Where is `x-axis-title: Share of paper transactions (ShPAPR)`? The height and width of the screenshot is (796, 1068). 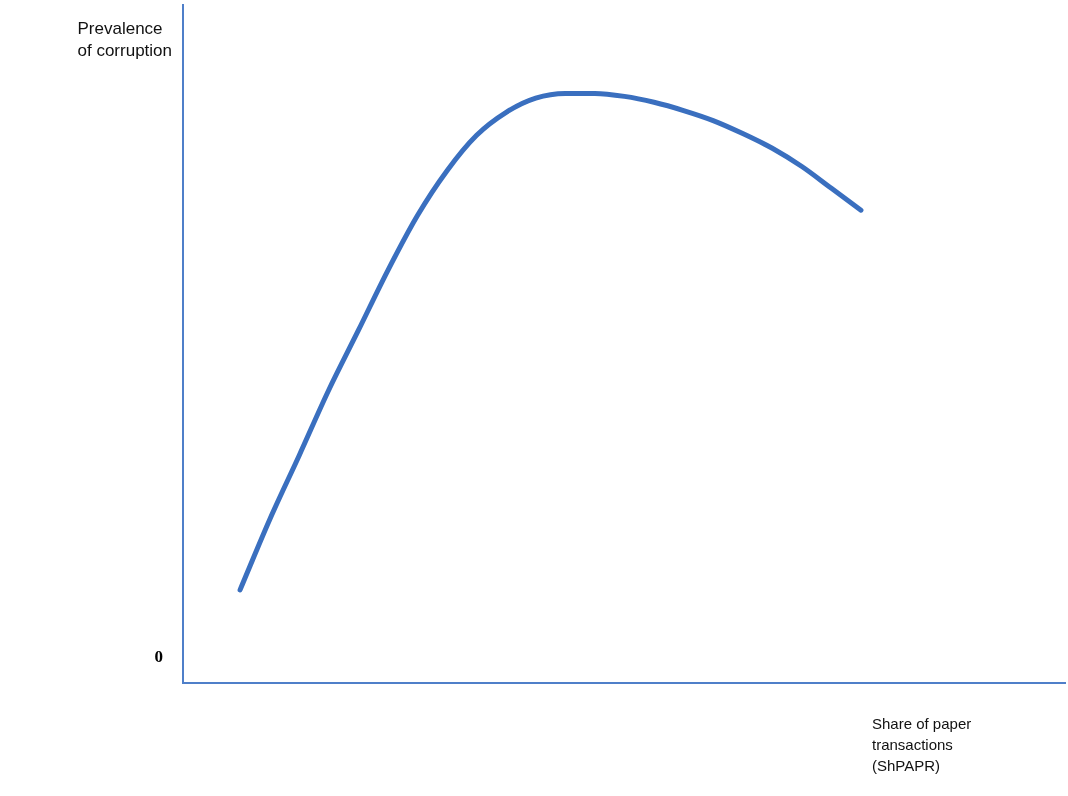
x-axis-title: Share of paper transactions (ShPAPR) is located at coordinates (922, 745).